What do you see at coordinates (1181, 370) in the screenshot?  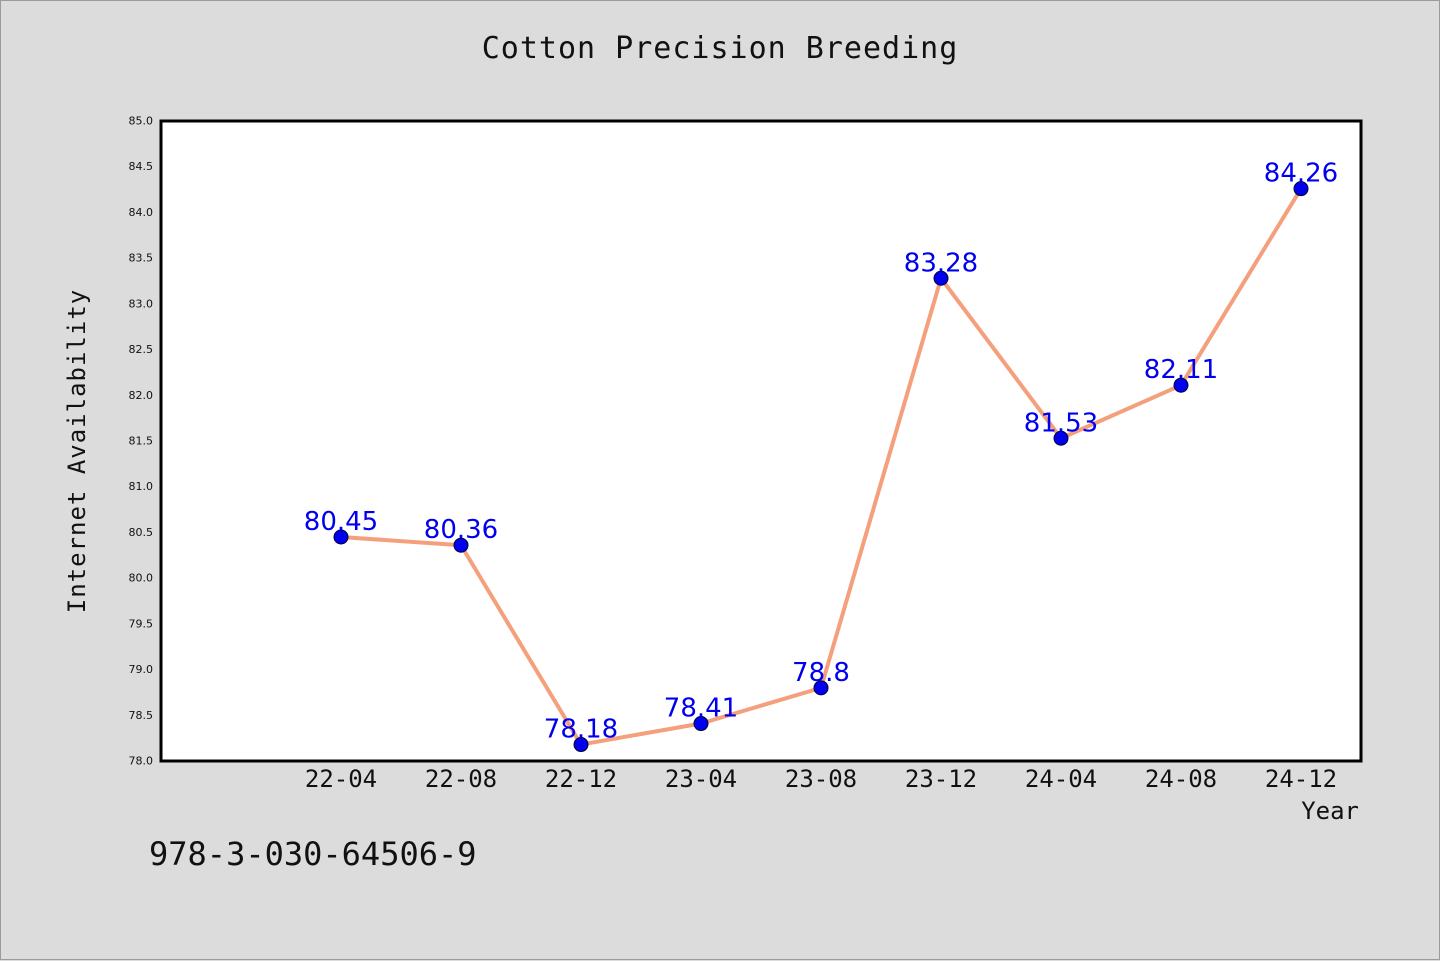 I see `data-label: 82.11` at bounding box center [1181, 370].